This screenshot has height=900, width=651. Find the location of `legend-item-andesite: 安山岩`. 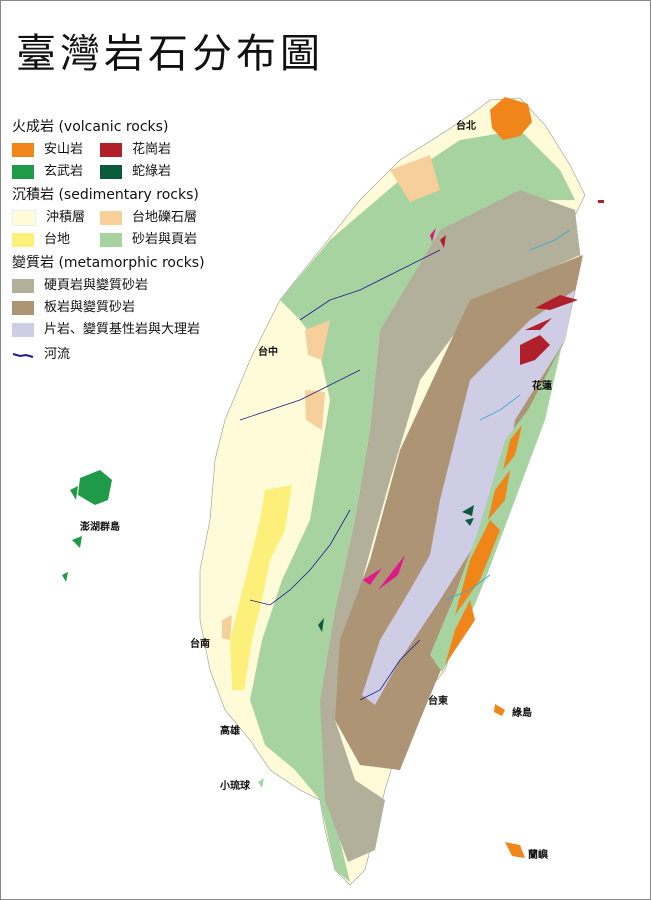

legend-item-andesite: 安山岩 is located at coordinates (56, 150).